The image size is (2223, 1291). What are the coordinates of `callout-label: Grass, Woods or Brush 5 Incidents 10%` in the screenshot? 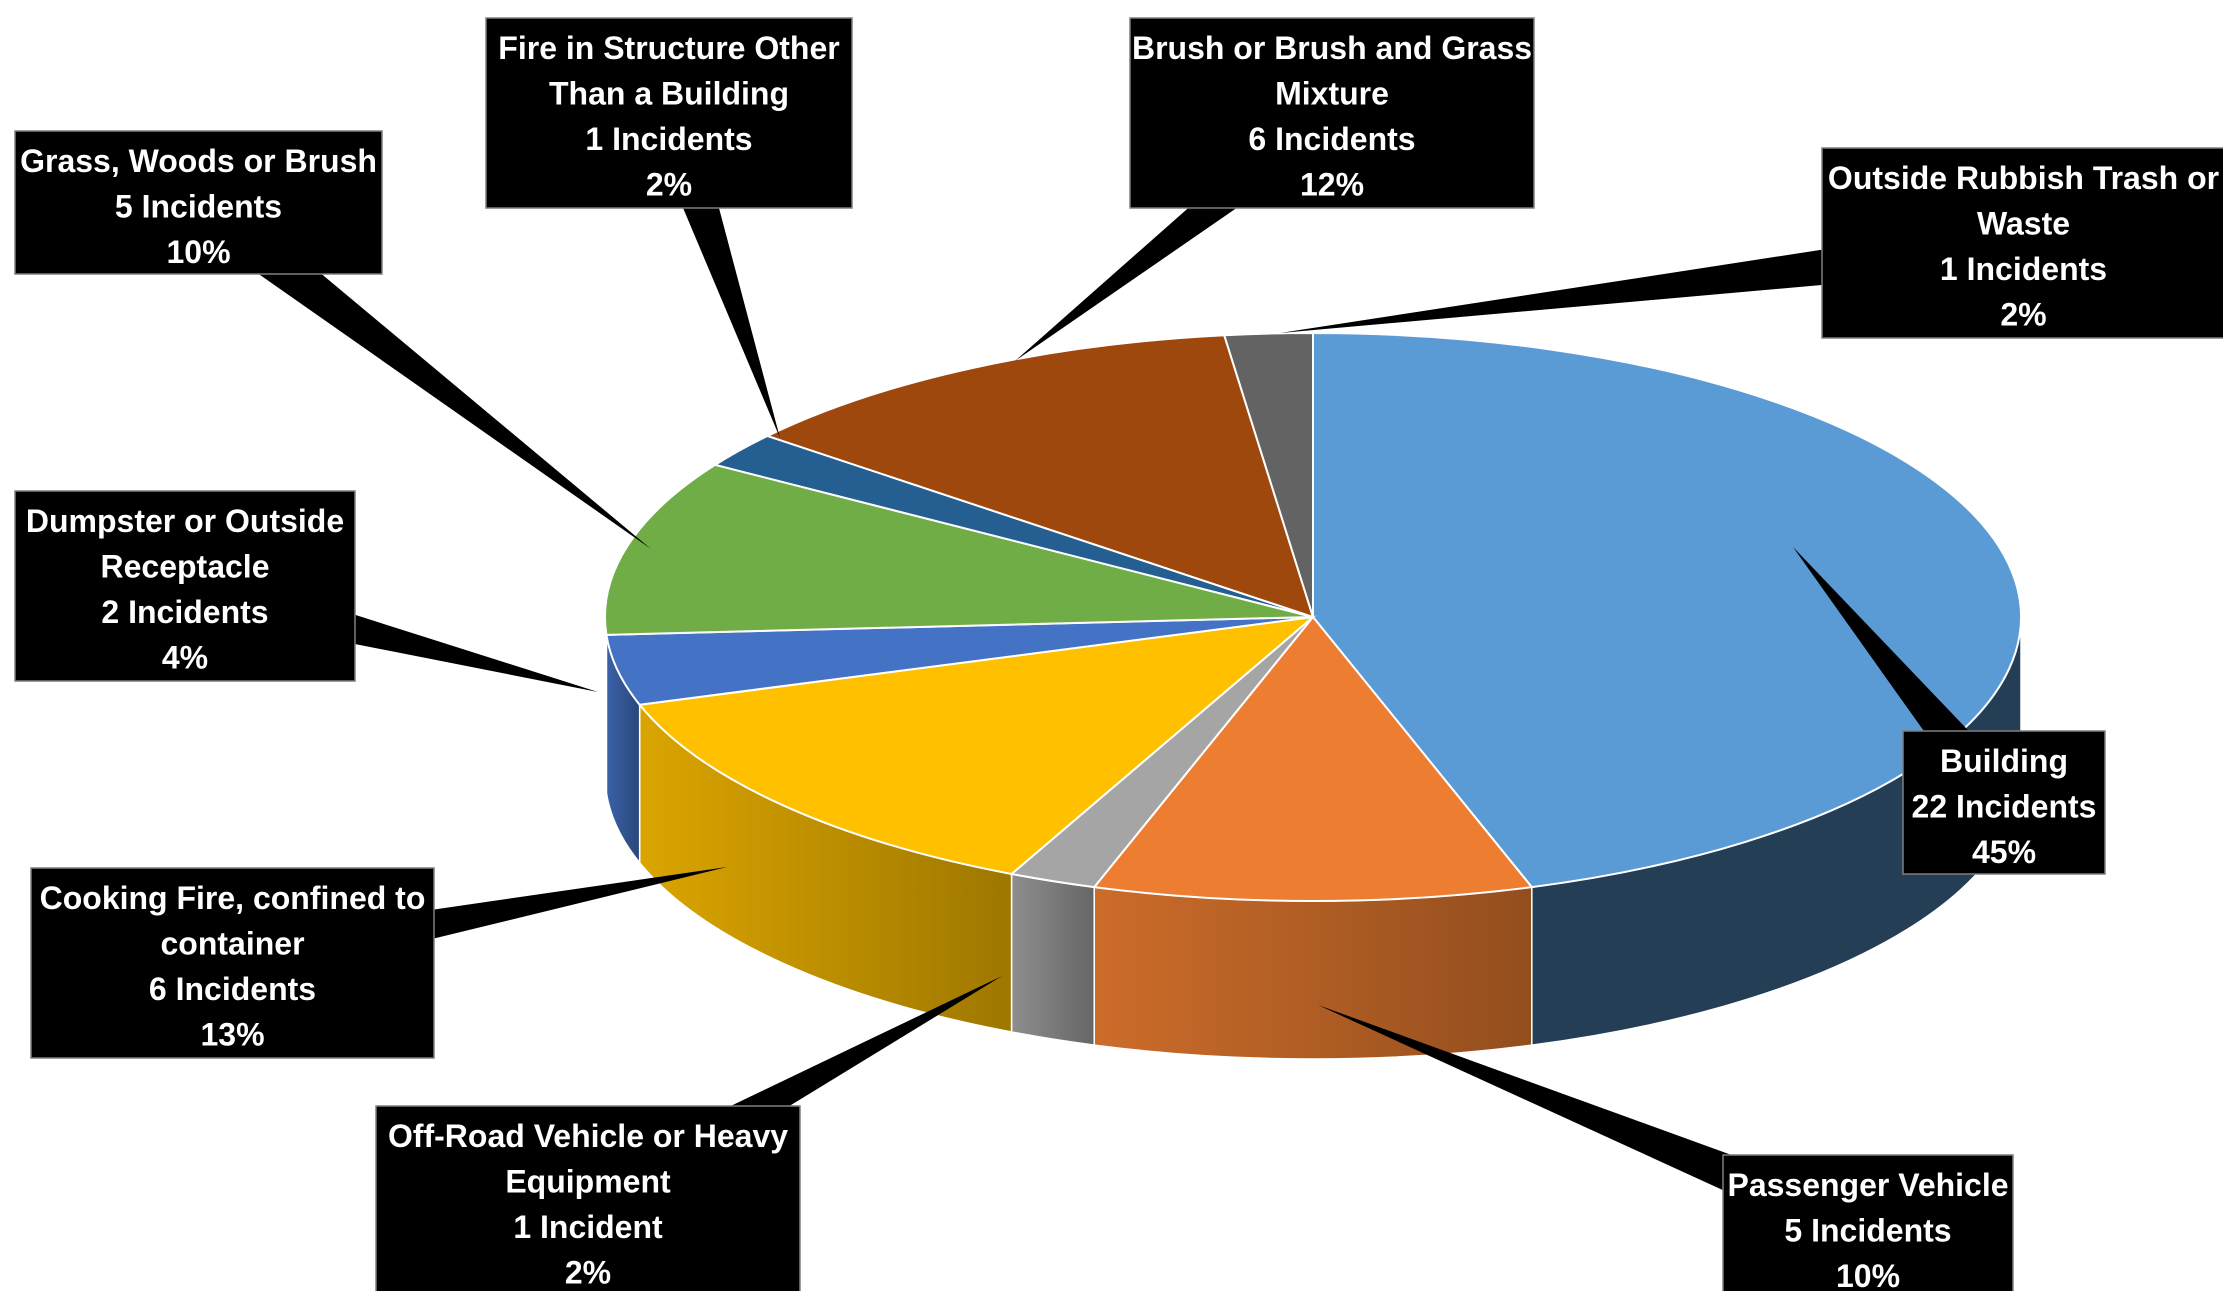 It's located at (332, 339).